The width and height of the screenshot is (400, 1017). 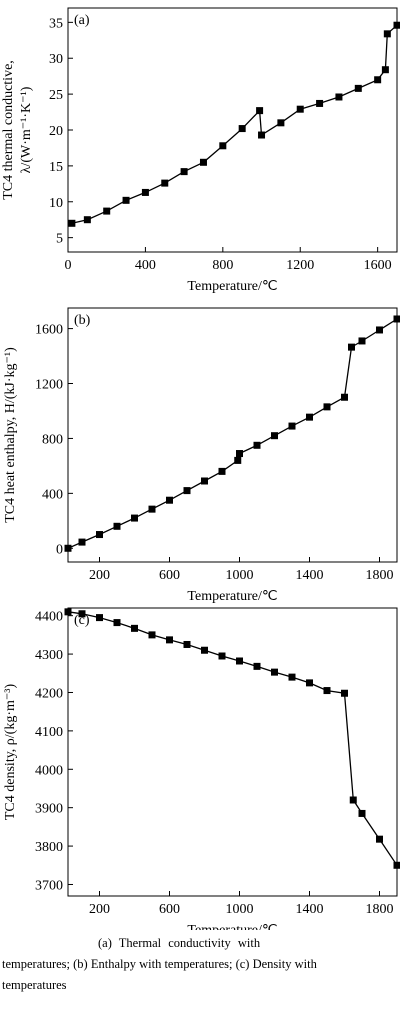 I want to click on y-tick-label: 0, so click(x=59, y=549).